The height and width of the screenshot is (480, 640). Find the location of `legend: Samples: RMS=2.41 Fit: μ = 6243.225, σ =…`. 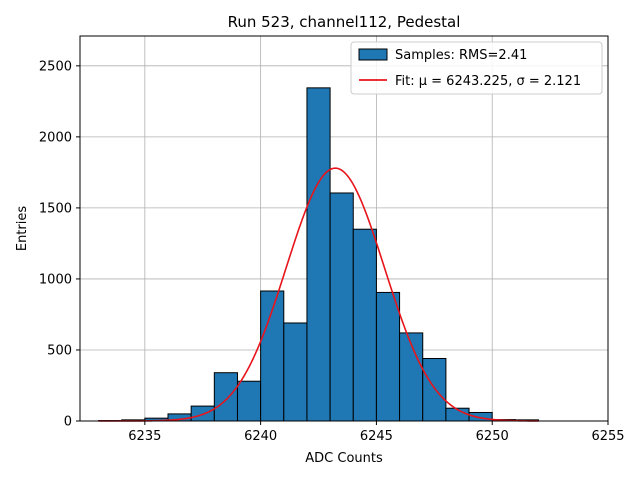

legend: Samples: RMS=2.41 Fit: μ = 6243.225, σ =… is located at coordinates (476, 68).